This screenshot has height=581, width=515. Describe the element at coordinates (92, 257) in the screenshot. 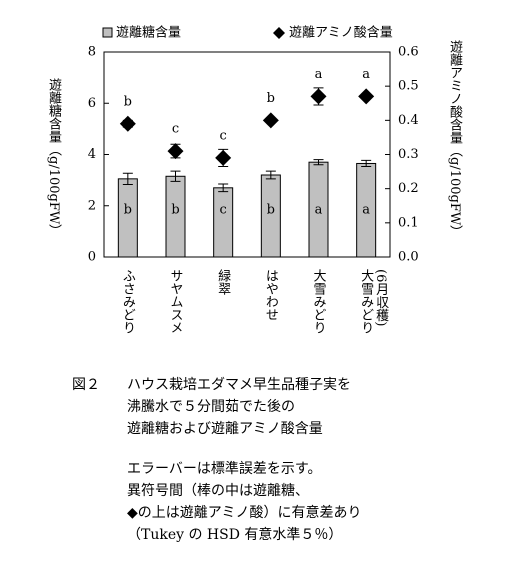

I see `y-tick-label: 0` at that location.